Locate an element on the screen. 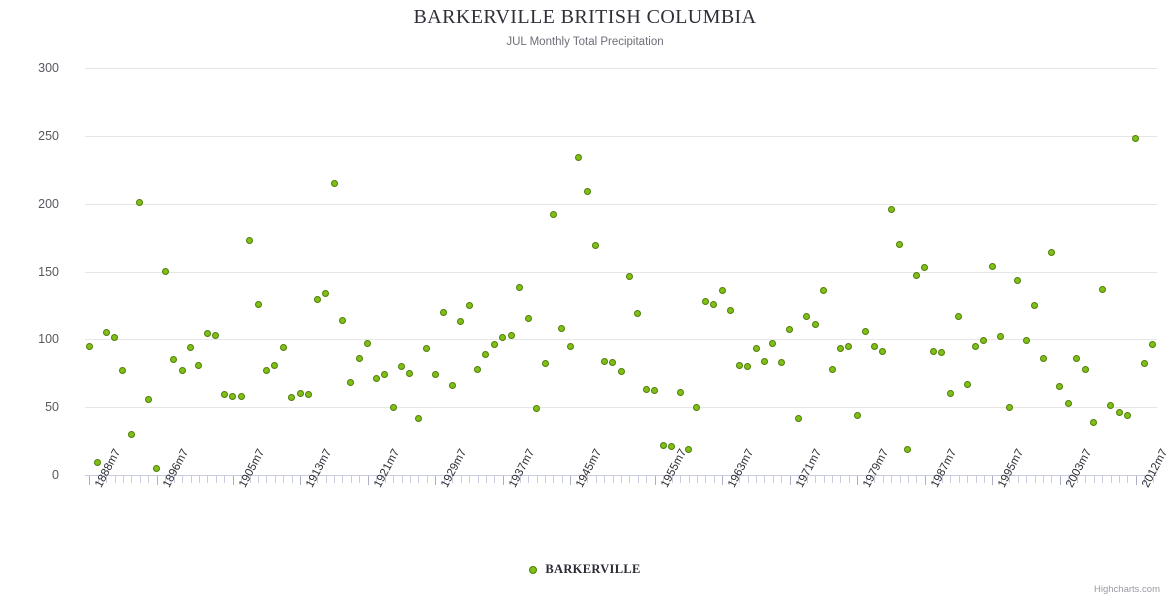 Image resolution: width=1170 pixels, height=600 pixels. chart-credits: Highcharts.com is located at coordinates (1127, 589).